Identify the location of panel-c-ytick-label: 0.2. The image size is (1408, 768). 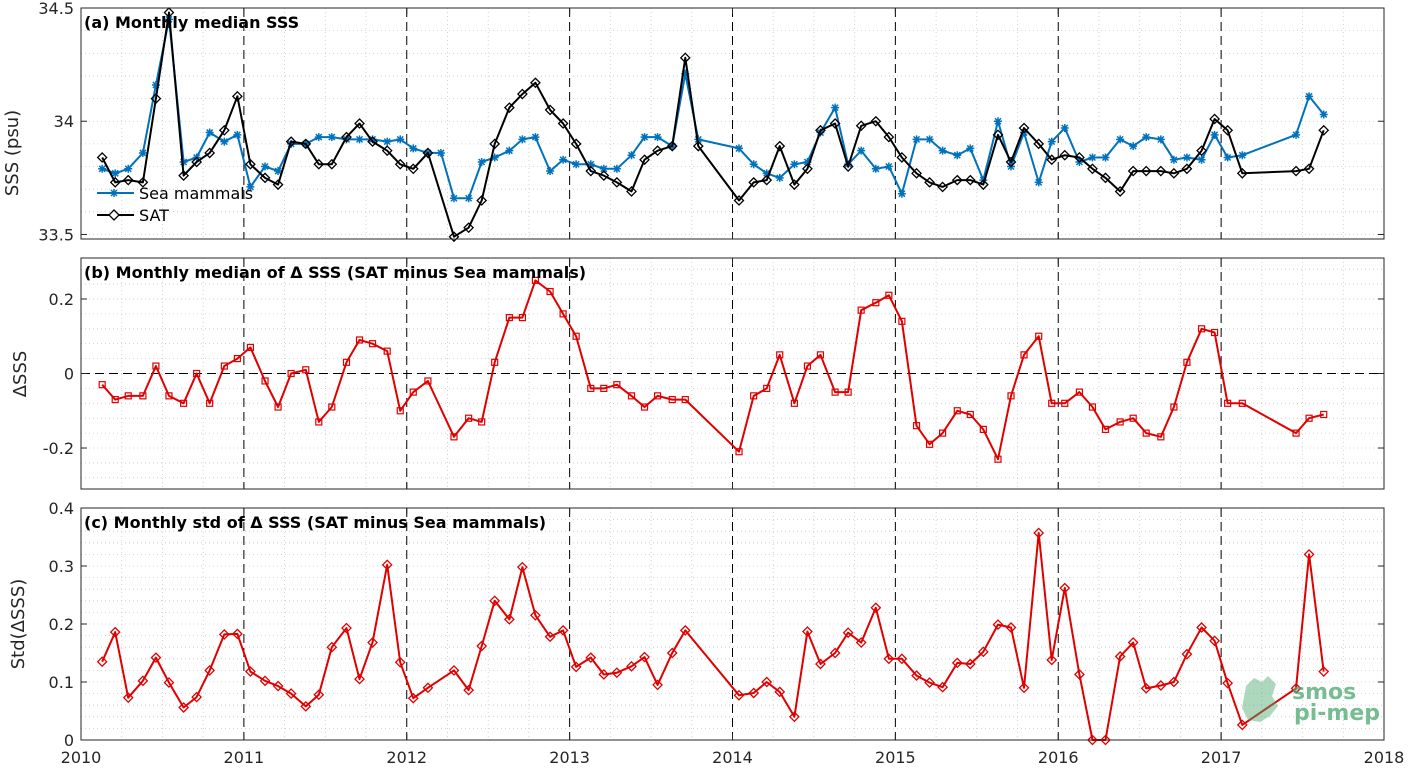
(61, 624).